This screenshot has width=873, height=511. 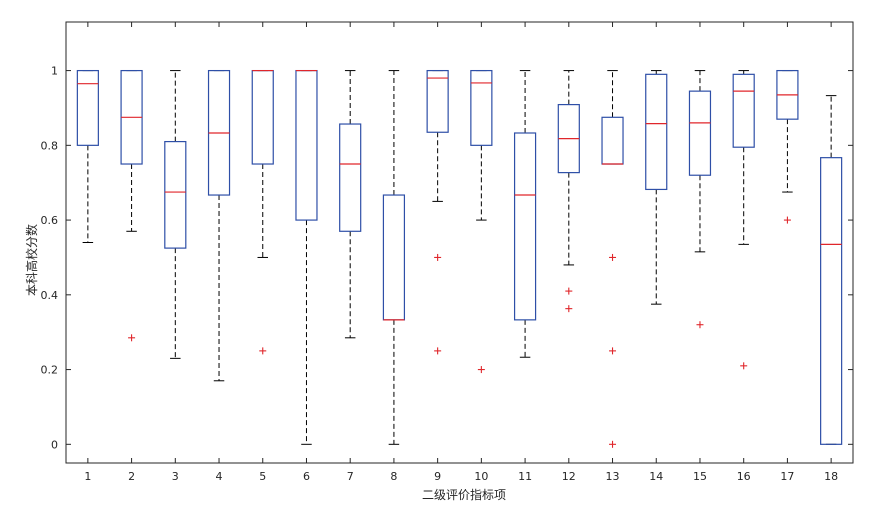 I want to click on x-tick-label: 12, so click(x=569, y=476).